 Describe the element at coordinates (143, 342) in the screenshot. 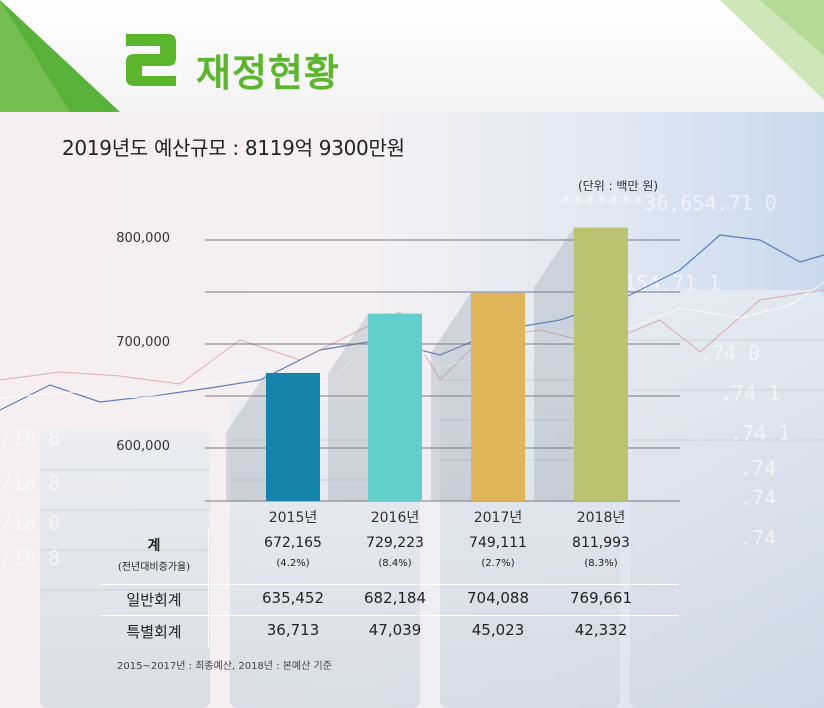

I see `y-tick-label: 700,000` at that location.